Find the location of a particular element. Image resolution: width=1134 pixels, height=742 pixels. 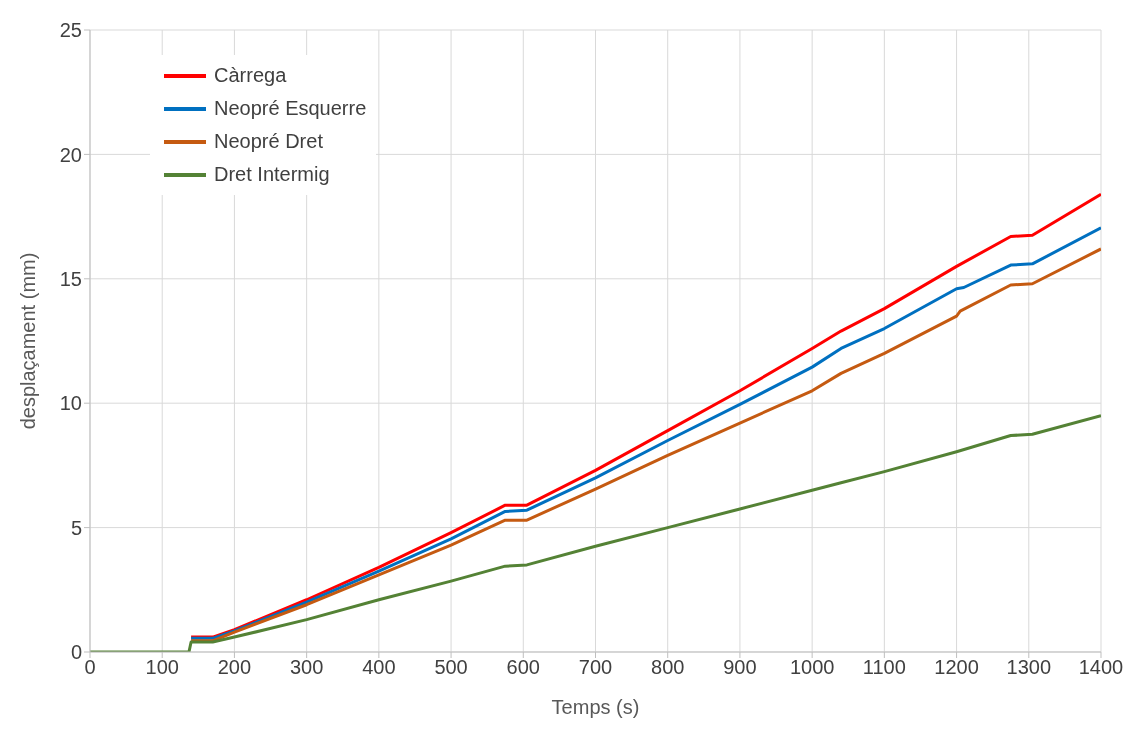

y-tick-label: 0 is located at coordinates (76, 652).